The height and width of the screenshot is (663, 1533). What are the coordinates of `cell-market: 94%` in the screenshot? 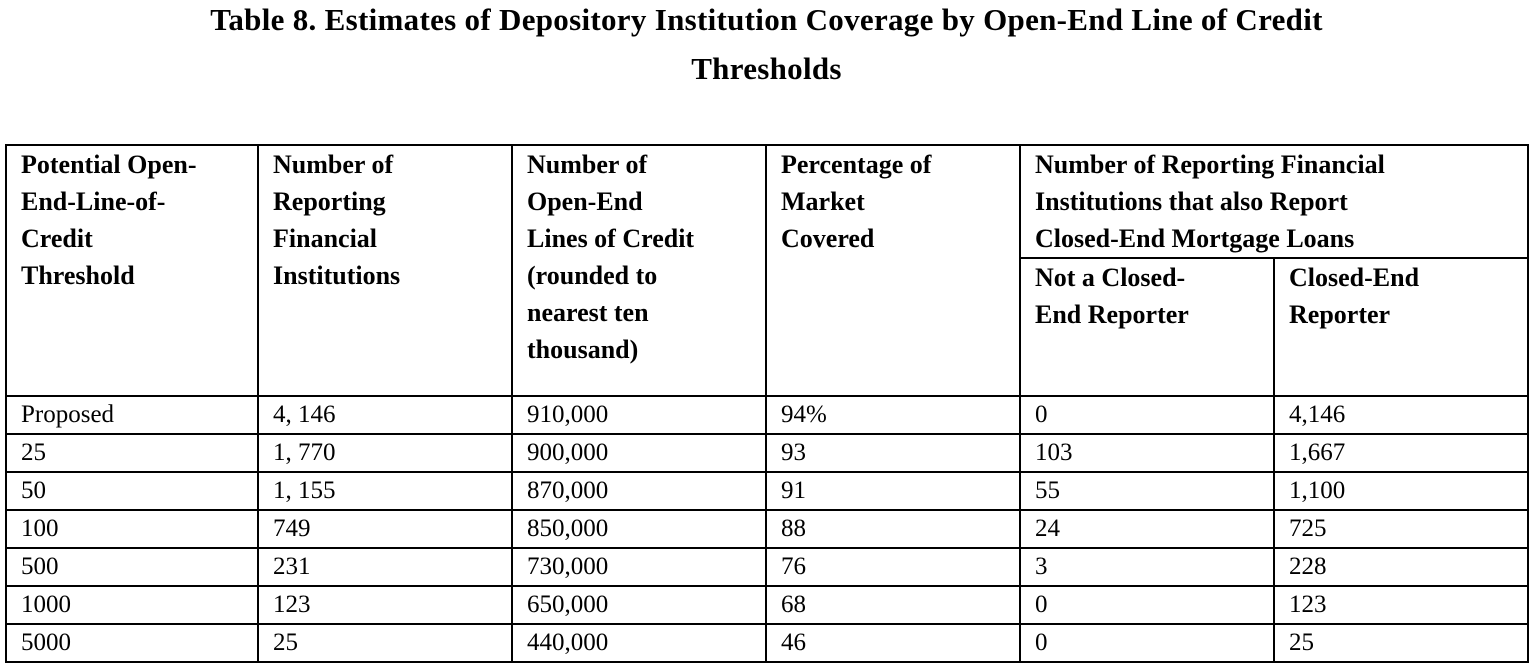 It's located at (893, 415).